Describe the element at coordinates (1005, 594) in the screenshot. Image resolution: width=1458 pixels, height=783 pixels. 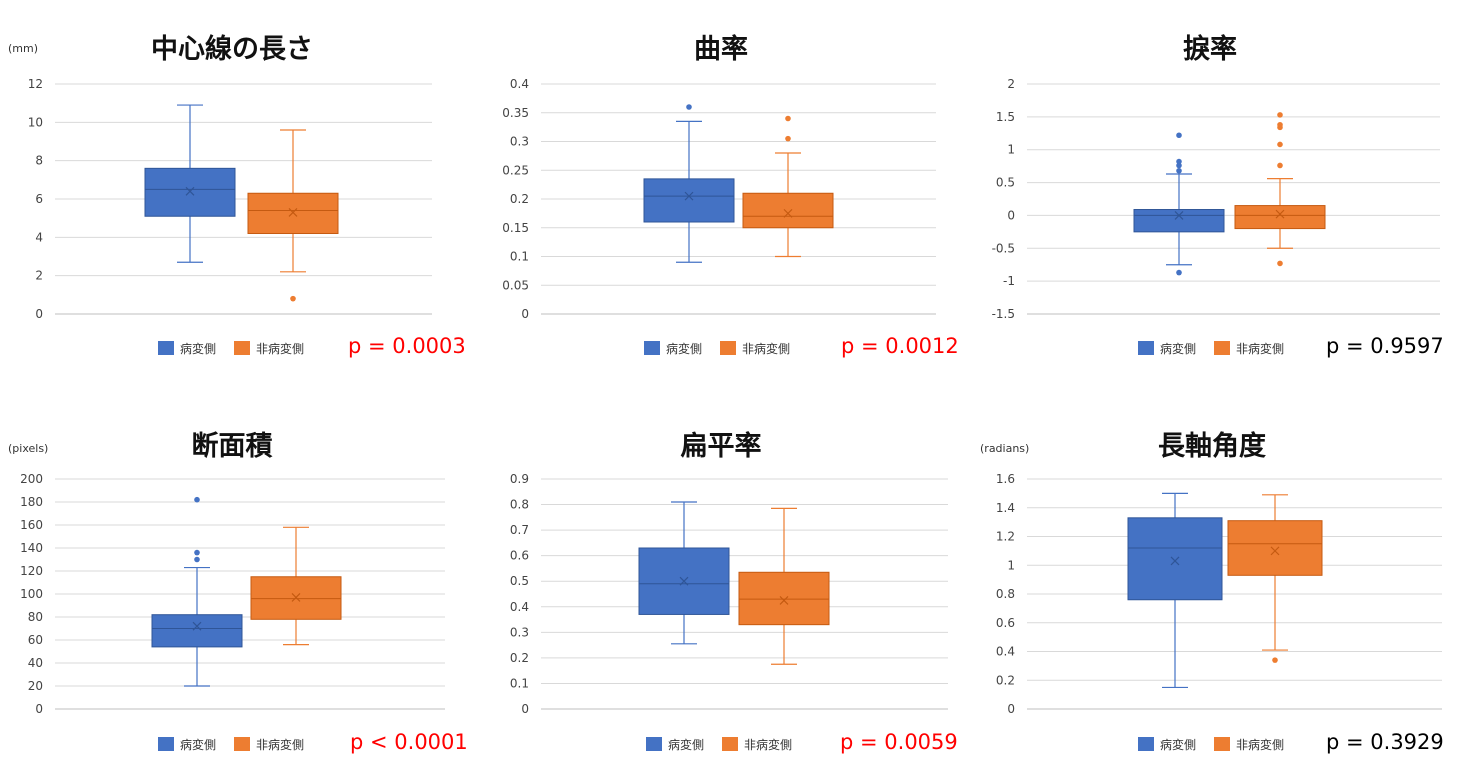
I see `y-tick-label: 0.8` at that location.